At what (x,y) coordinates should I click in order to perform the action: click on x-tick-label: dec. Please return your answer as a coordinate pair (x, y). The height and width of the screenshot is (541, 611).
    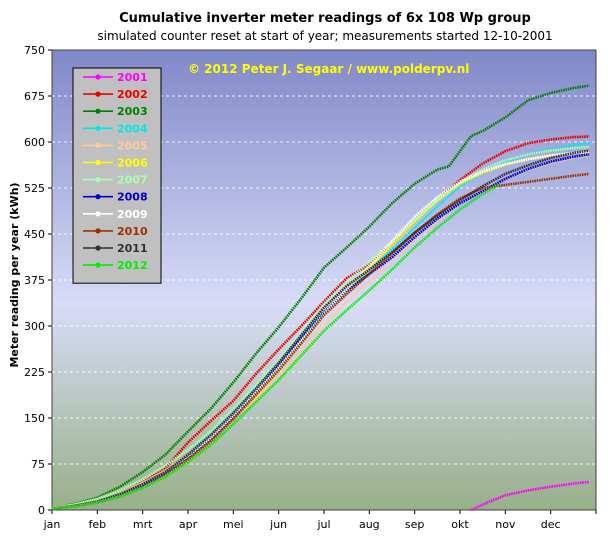
    Looking at the image, I should click on (551, 524).